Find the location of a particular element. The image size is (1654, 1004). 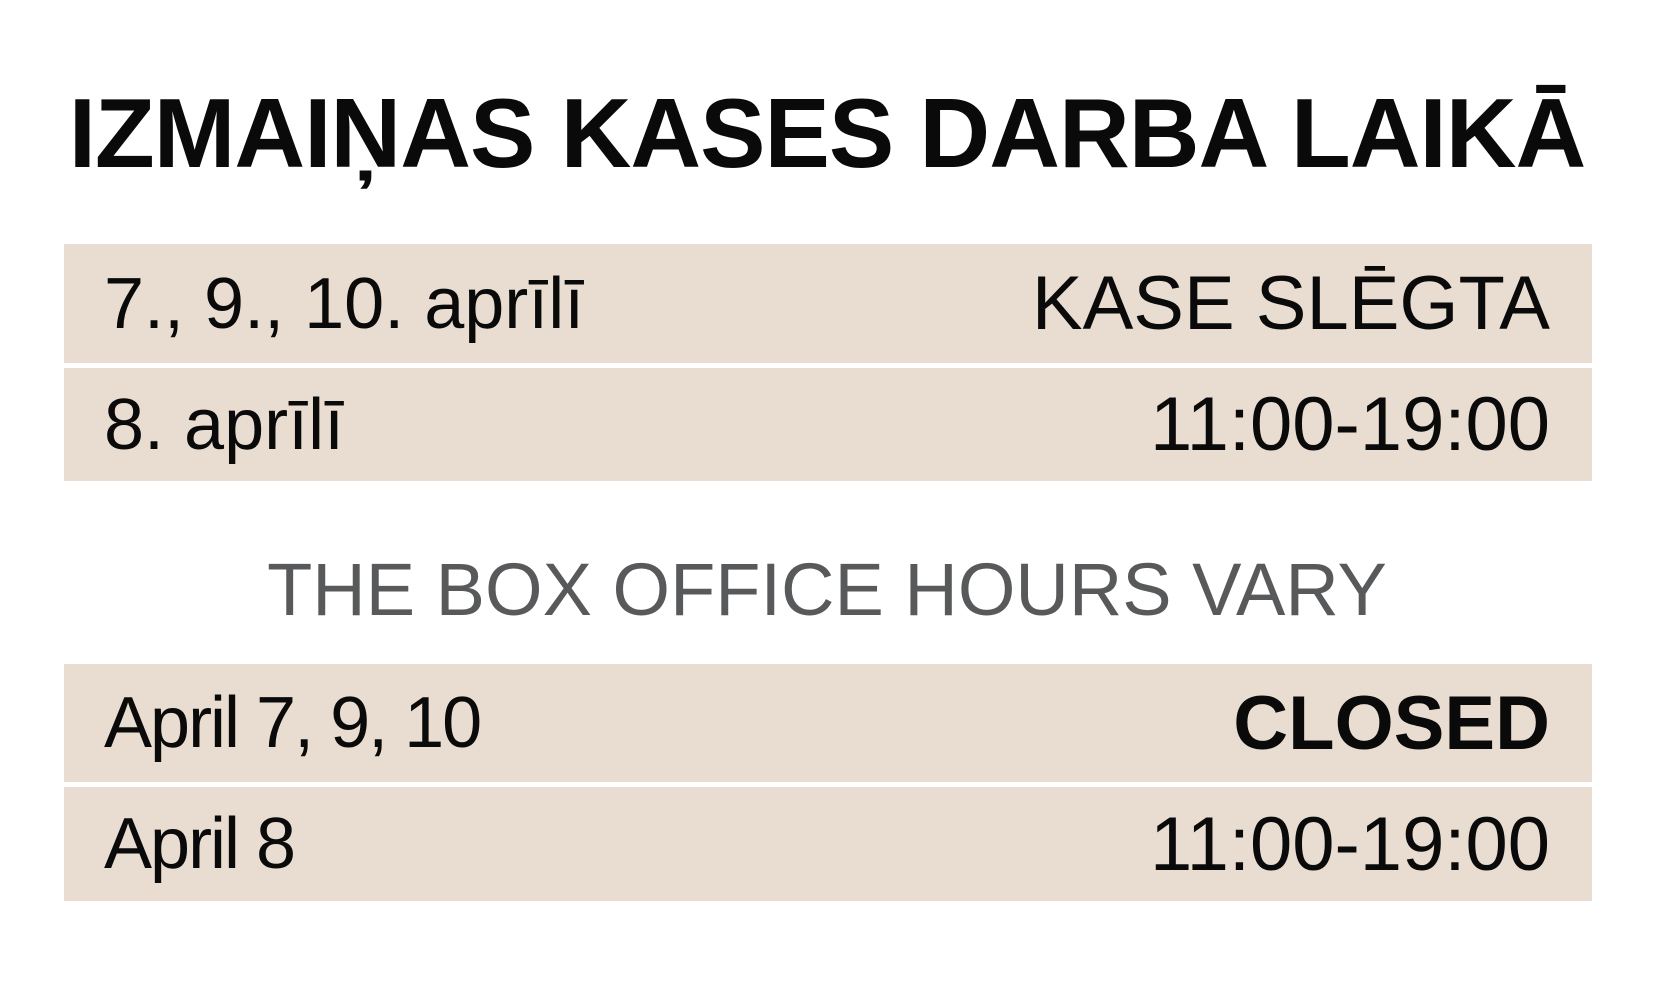

en-row-hours: April 8 11:00-19:00 is located at coordinates (828, 844).